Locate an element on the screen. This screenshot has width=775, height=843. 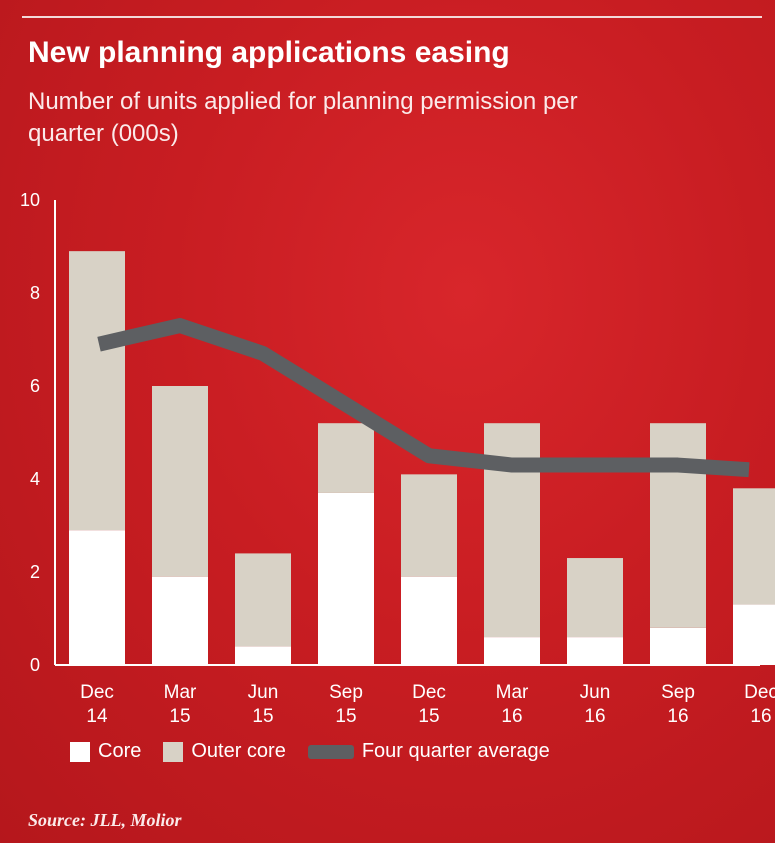
x-tick-label-4-line1: Dec is located at coordinates (429, 692).